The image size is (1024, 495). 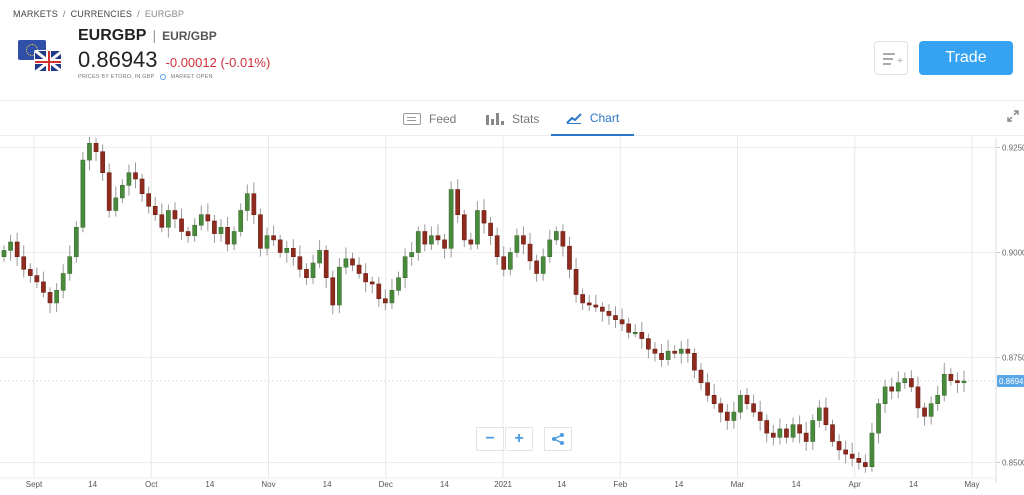 I want to click on tab-chart: Chart, so click(x=592, y=118).